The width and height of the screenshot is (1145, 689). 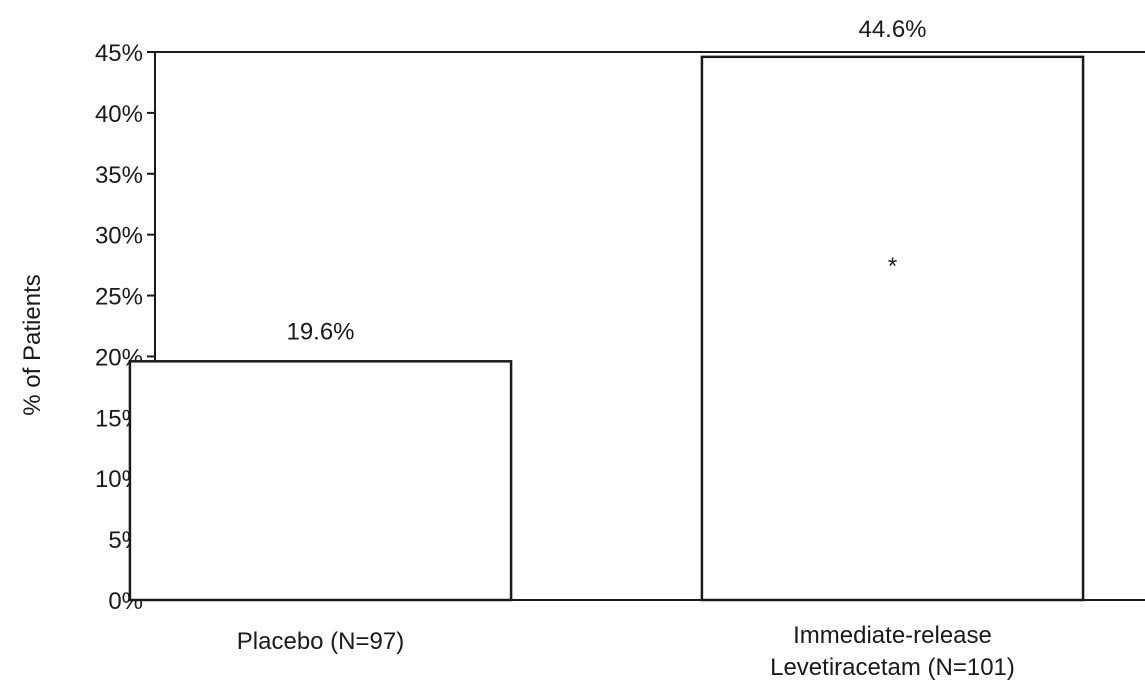 What do you see at coordinates (892, 266) in the screenshot?
I see `significance-annotation: *` at bounding box center [892, 266].